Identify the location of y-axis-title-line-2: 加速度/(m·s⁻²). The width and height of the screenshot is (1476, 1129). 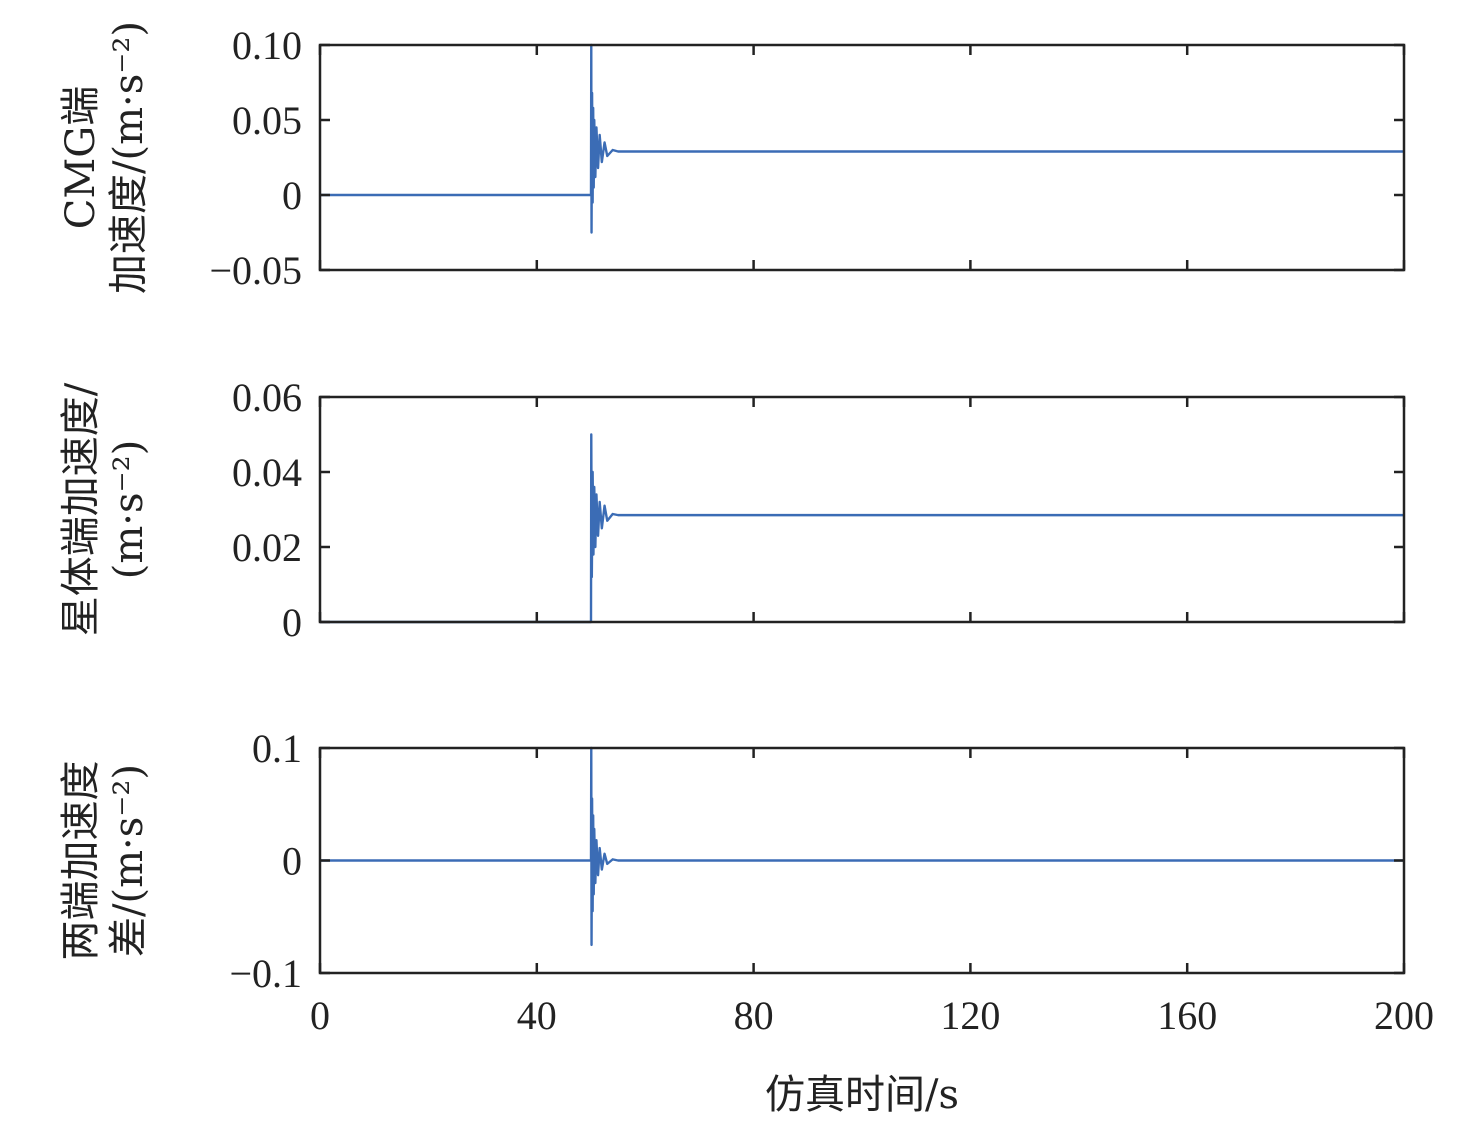
(129, 157).